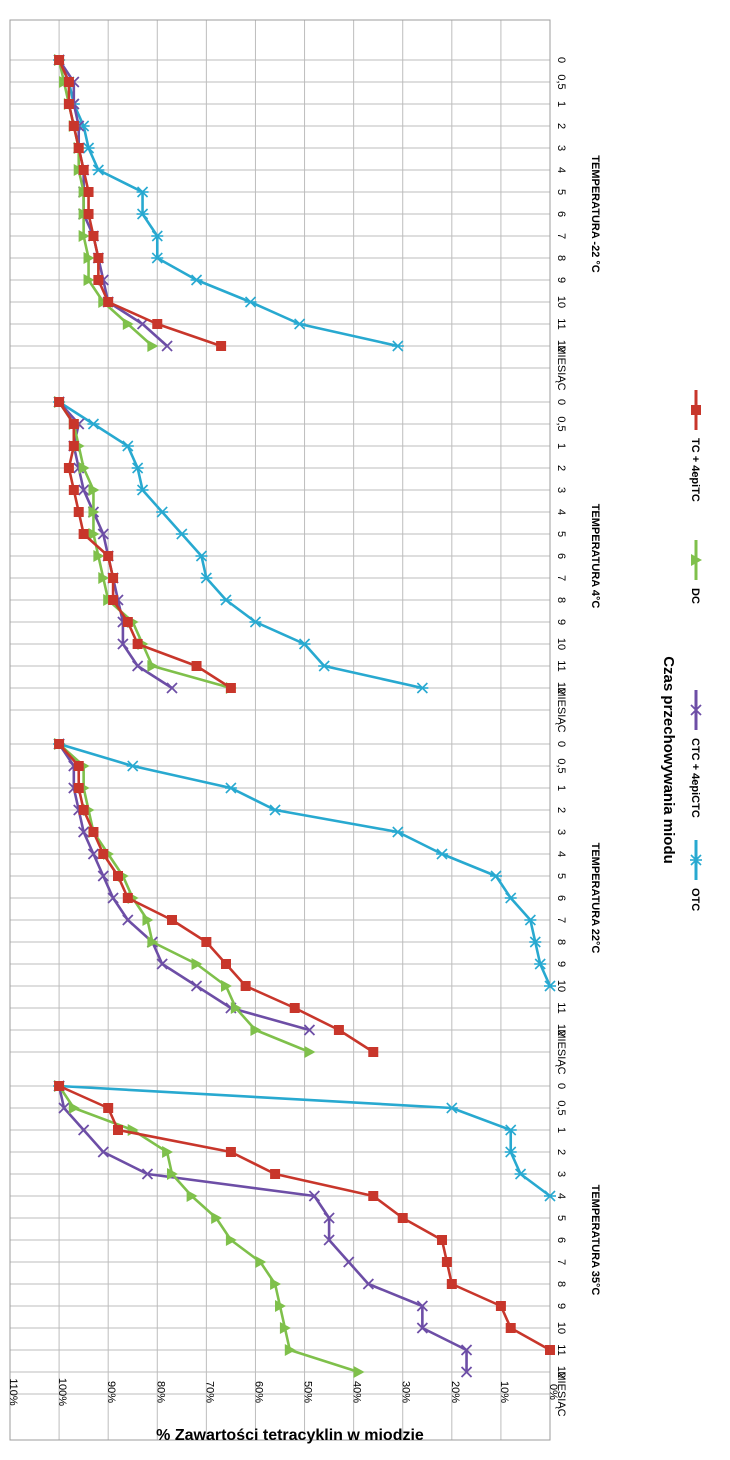 Image resolution: width=730 pixels, height=1460 pixels. What do you see at coordinates (561, 346) in the screenshot?
I see `x-tick-label: 12` at bounding box center [561, 346].